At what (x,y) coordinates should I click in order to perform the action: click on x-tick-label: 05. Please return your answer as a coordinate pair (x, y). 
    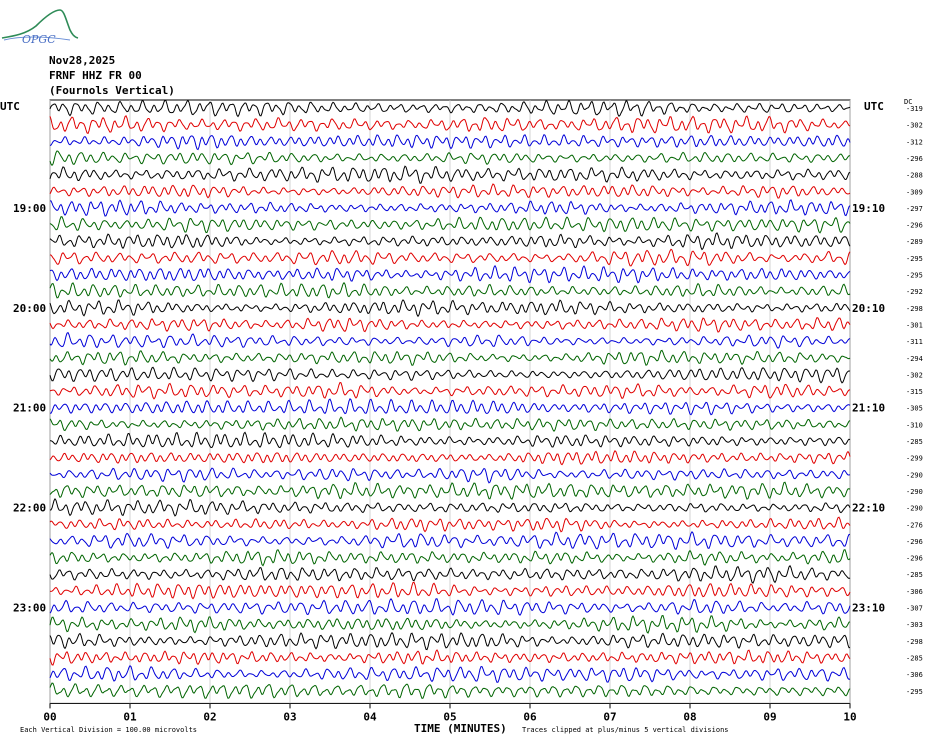
    Looking at the image, I should click on (449, 716).